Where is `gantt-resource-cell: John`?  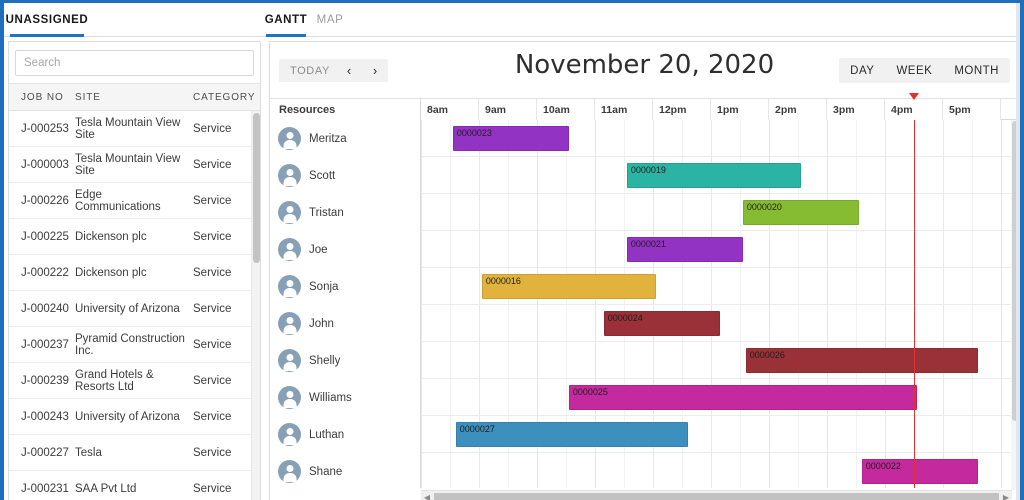 gantt-resource-cell: John is located at coordinates (345, 323).